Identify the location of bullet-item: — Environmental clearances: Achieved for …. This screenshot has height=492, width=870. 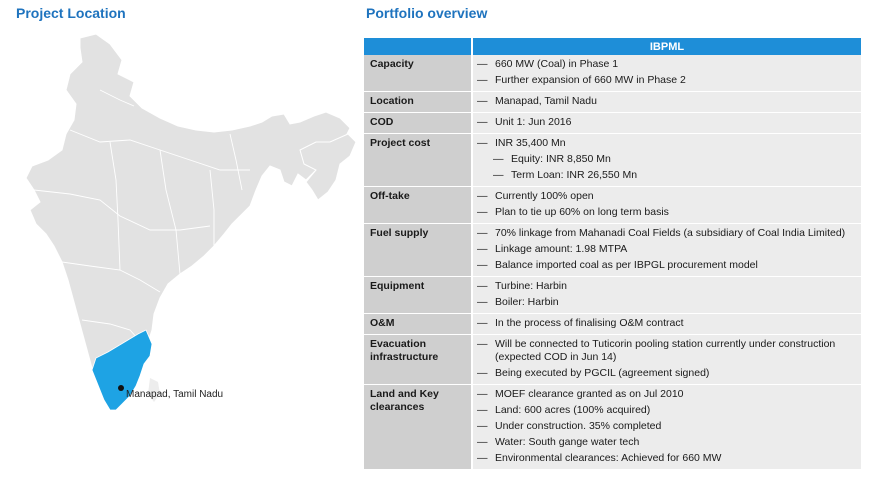
(667, 458).